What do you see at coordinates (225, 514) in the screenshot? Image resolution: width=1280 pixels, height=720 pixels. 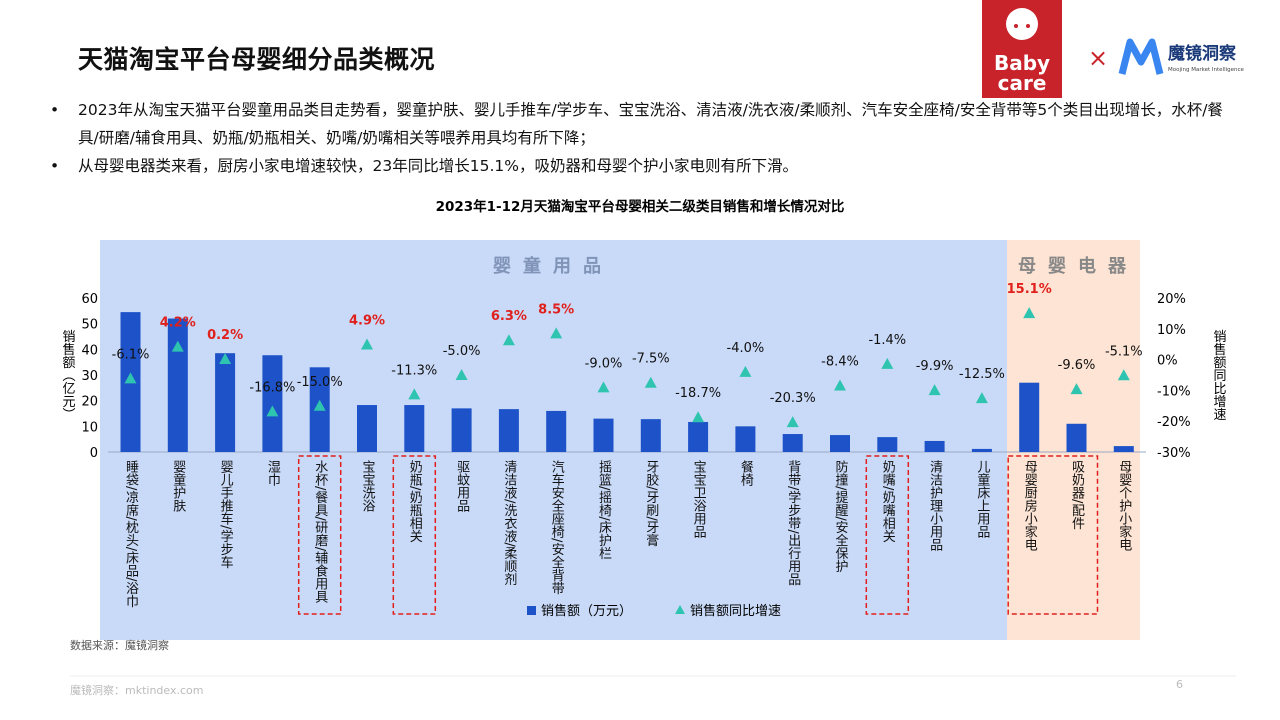 I see `x-tick-label: 婴儿手推车/学步车` at bounding box center [225, 514].